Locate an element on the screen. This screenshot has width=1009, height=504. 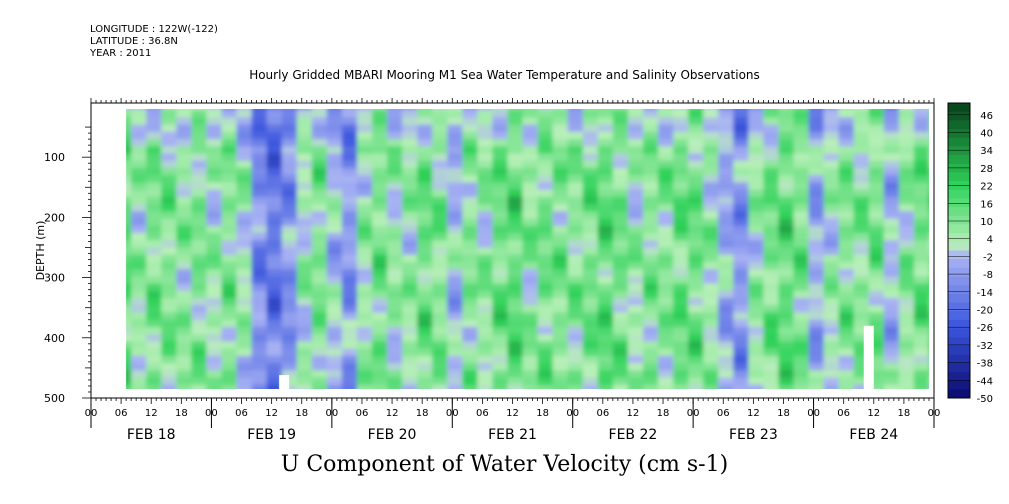
year-label: YEAR : 2011 is located at coordinates (121, 53).